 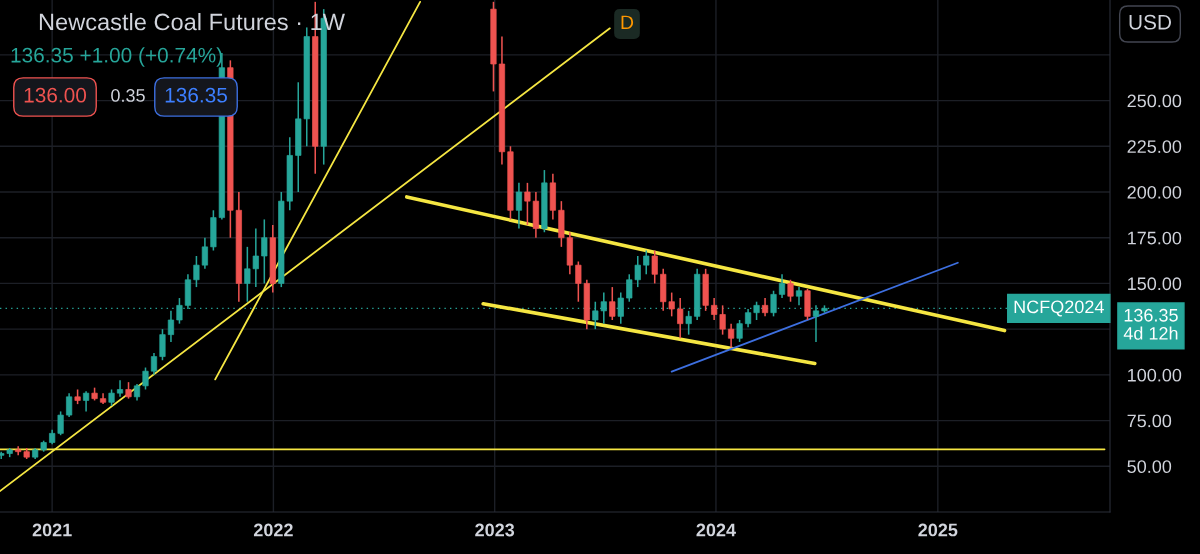 I want to click on y-tick-label: 225.00, so click(x=1154, y=147).